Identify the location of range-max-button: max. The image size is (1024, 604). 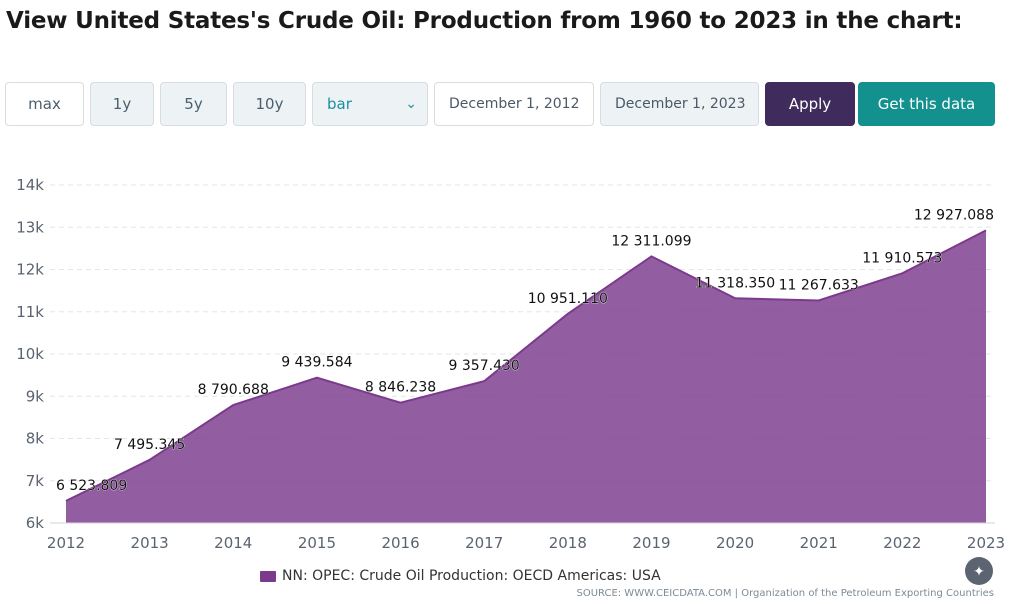
(44, 104).